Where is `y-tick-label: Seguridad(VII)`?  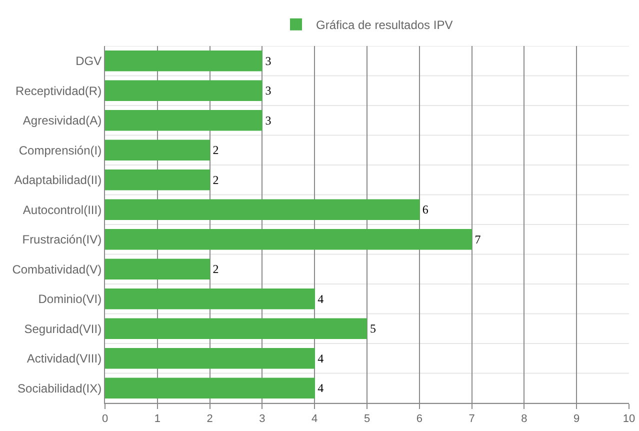
y-tick-label: Seguridad(VII) is located at coordinates (63, 329).